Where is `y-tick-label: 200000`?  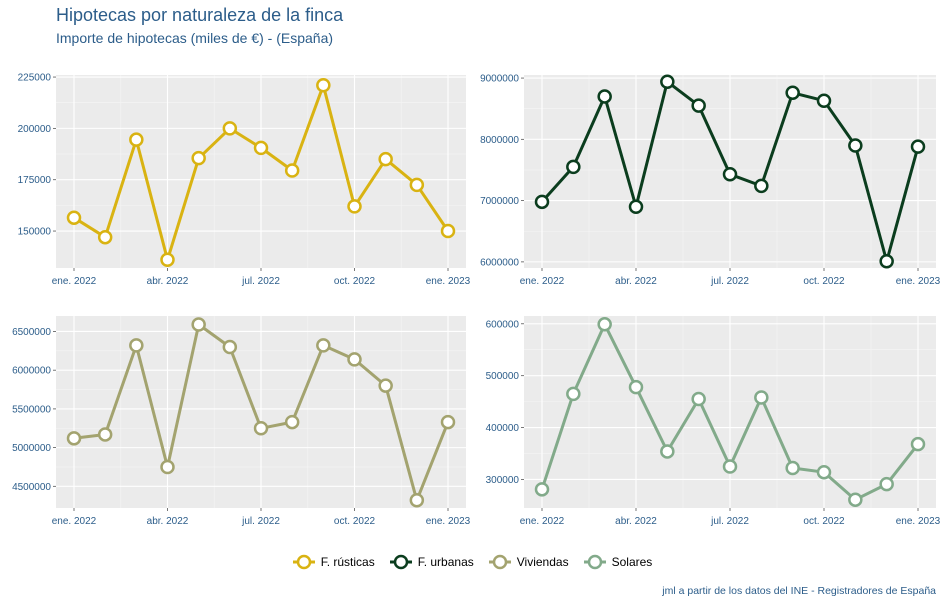 y-tick-label: 200000 is located at coordinates (35, 129).